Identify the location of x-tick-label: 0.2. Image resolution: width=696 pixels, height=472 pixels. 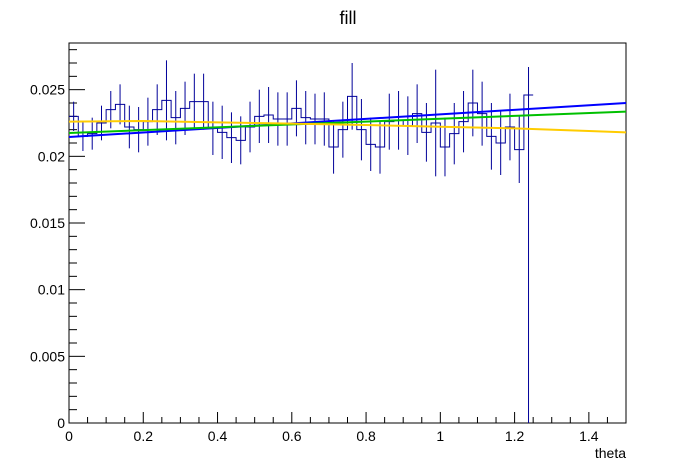
(144, 436).